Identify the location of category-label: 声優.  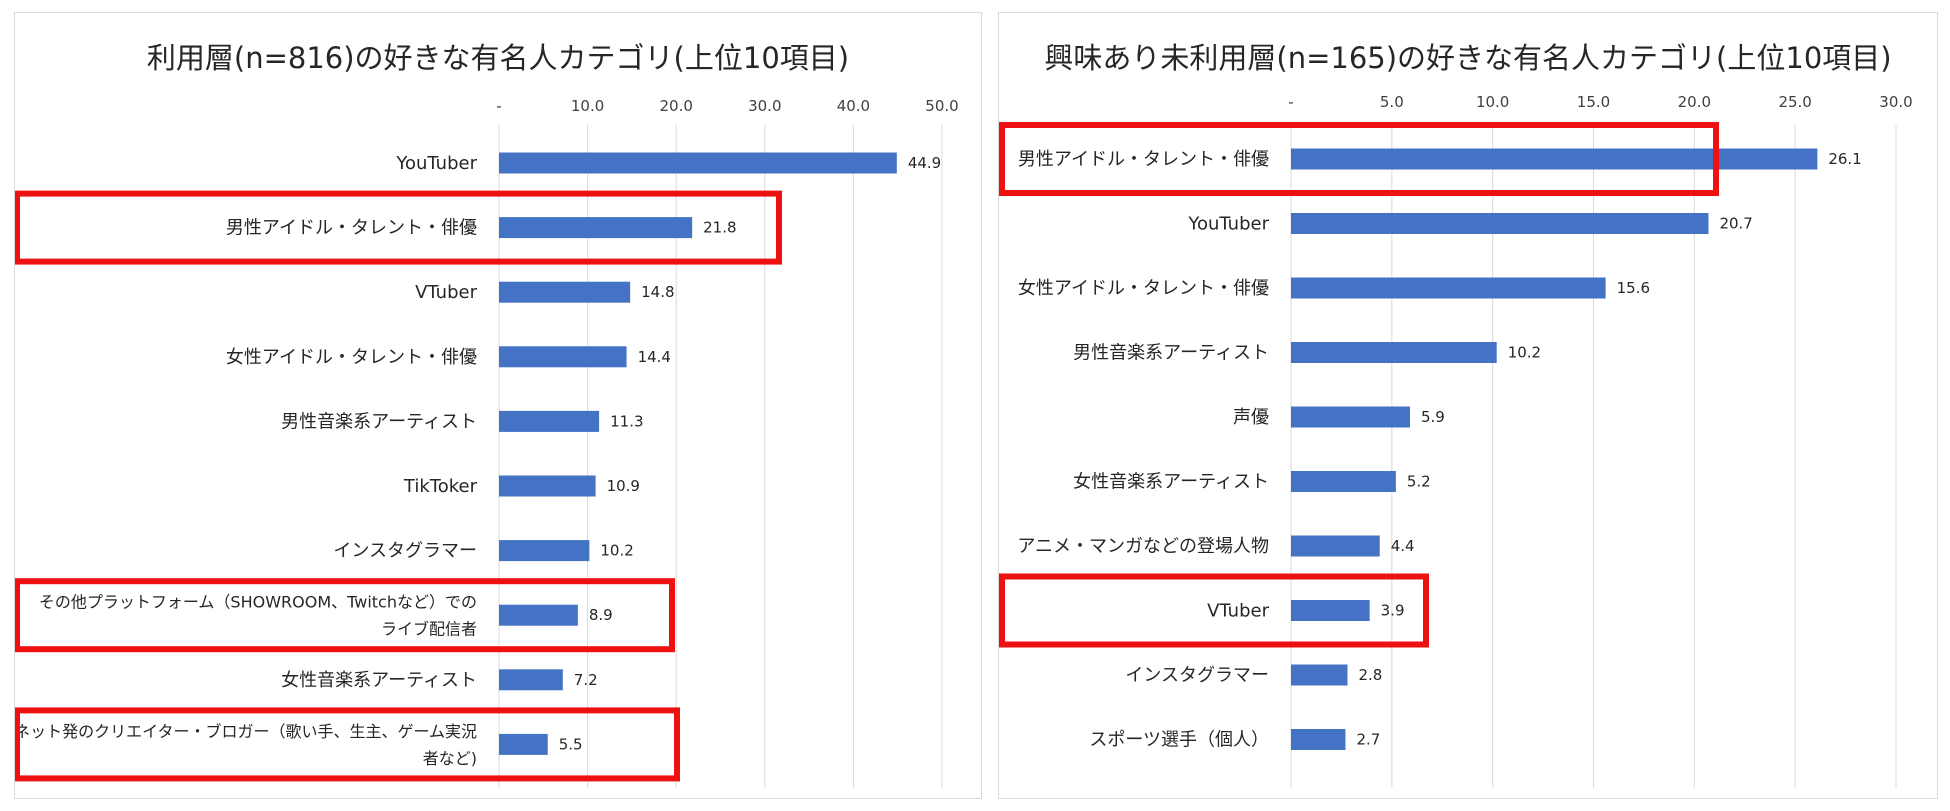
(1251, 417).